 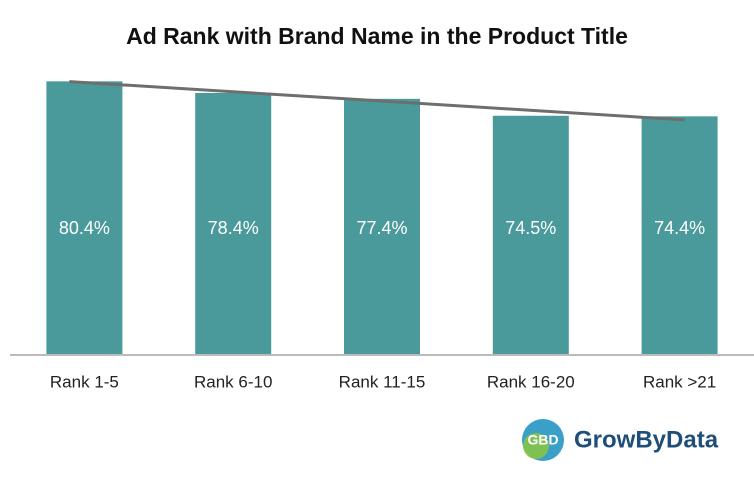 I want to click on trend-line, so click(x=377, y=101).